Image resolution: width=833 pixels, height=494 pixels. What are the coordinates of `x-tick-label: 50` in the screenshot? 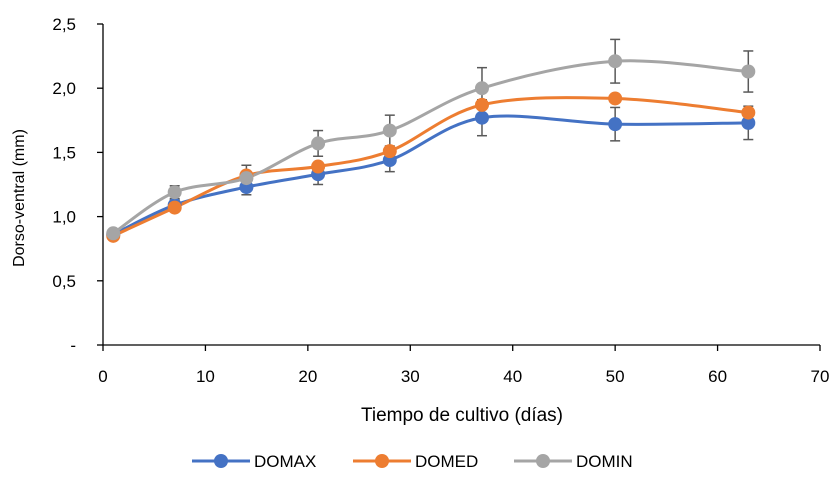 It's located at (615, 376).